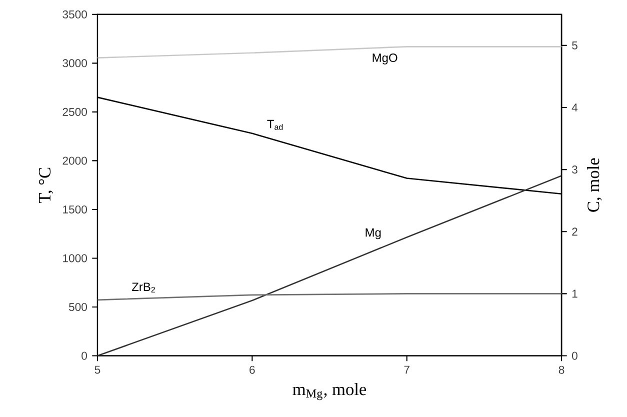 The image size is (627, 417). Describe the element at coordinates (575, 356) in the screenshot. I see `y2-tick-label: 0` at that location.